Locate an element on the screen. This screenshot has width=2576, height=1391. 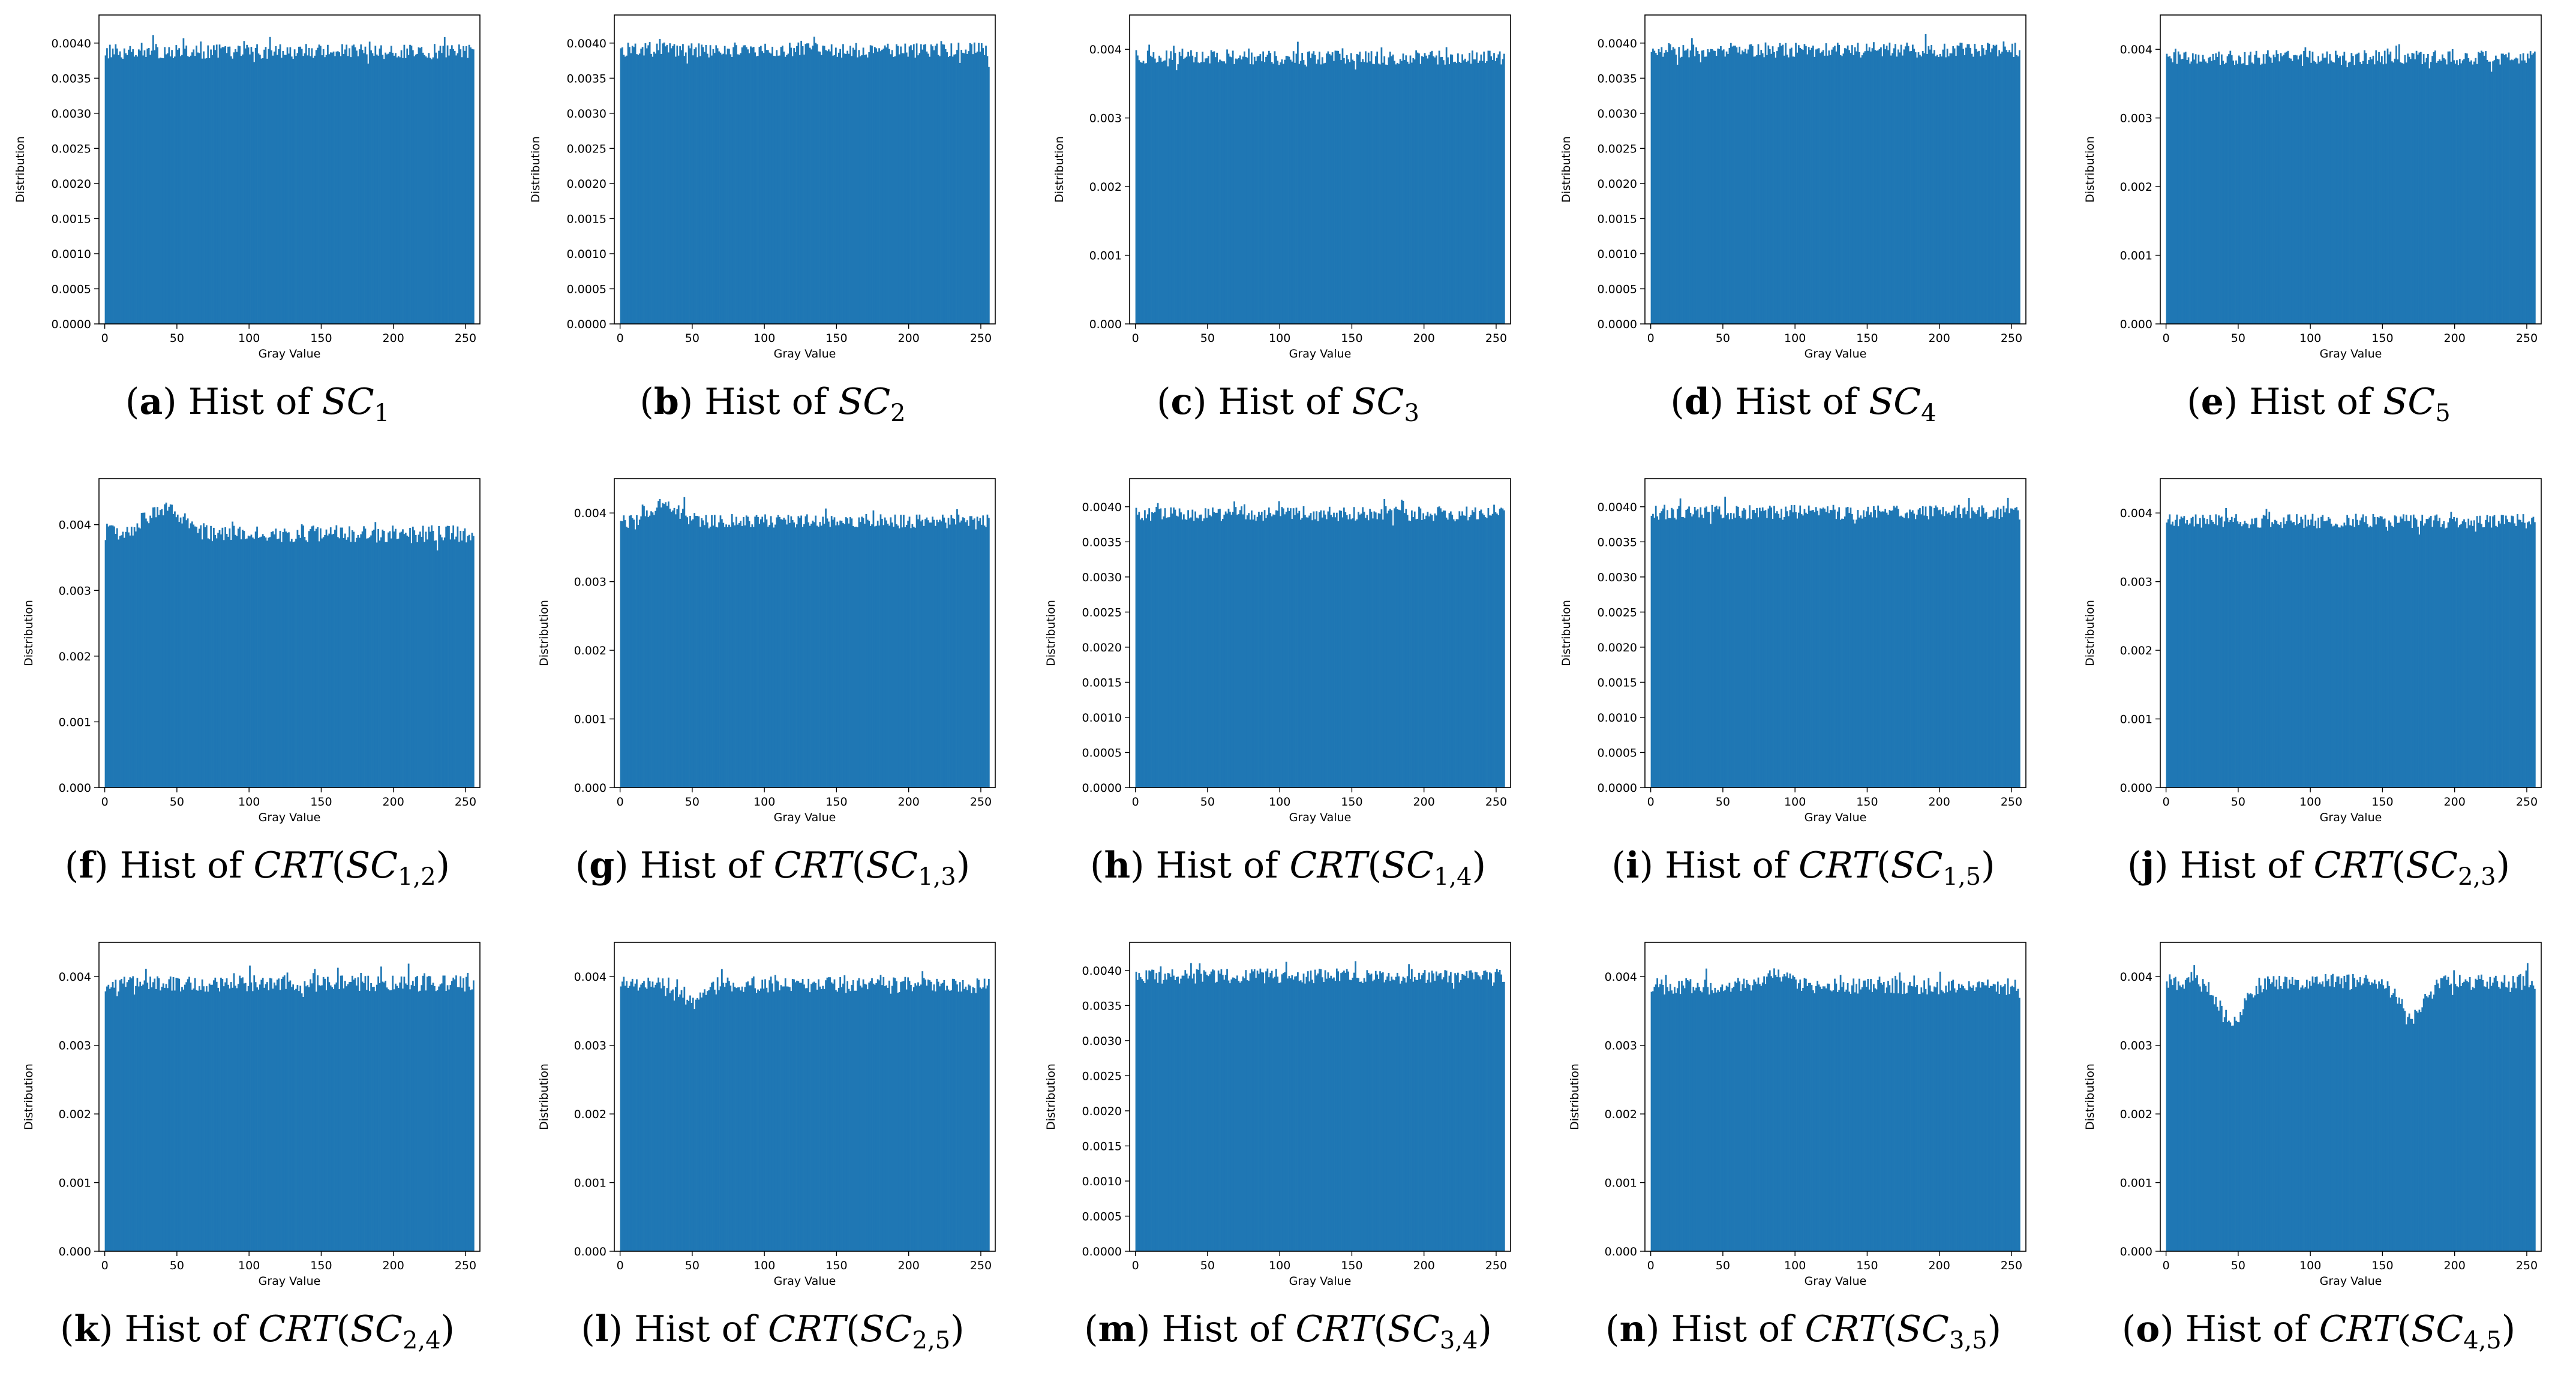
x-axis: 0 50 100 150 200 250 is located at coordinates (2350, 1261).